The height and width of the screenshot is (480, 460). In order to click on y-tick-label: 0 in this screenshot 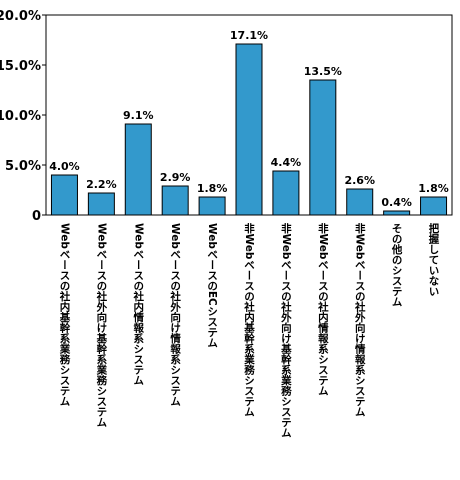, I will do `click(36, 216)`.